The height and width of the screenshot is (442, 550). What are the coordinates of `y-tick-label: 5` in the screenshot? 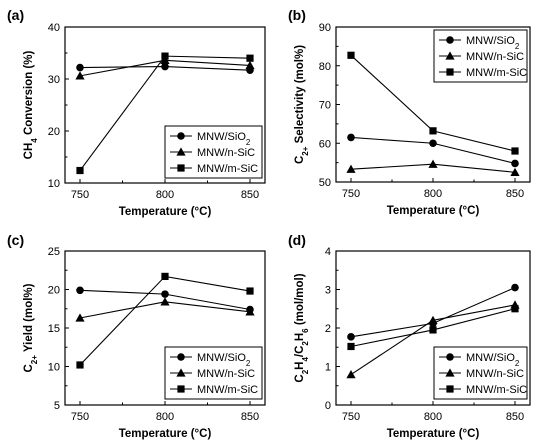 It's located at (57, 406).